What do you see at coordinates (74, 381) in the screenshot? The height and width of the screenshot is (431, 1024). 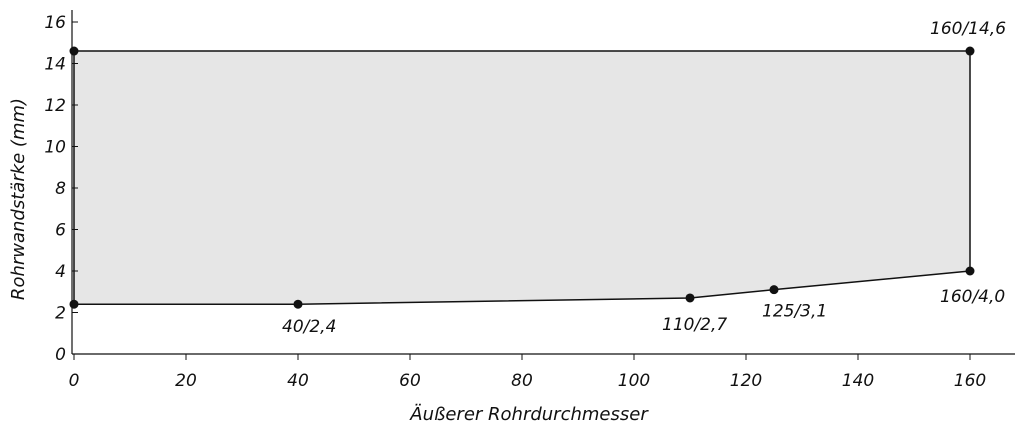 I see `x-tick-label: 0` at bounding box center [74, 381].